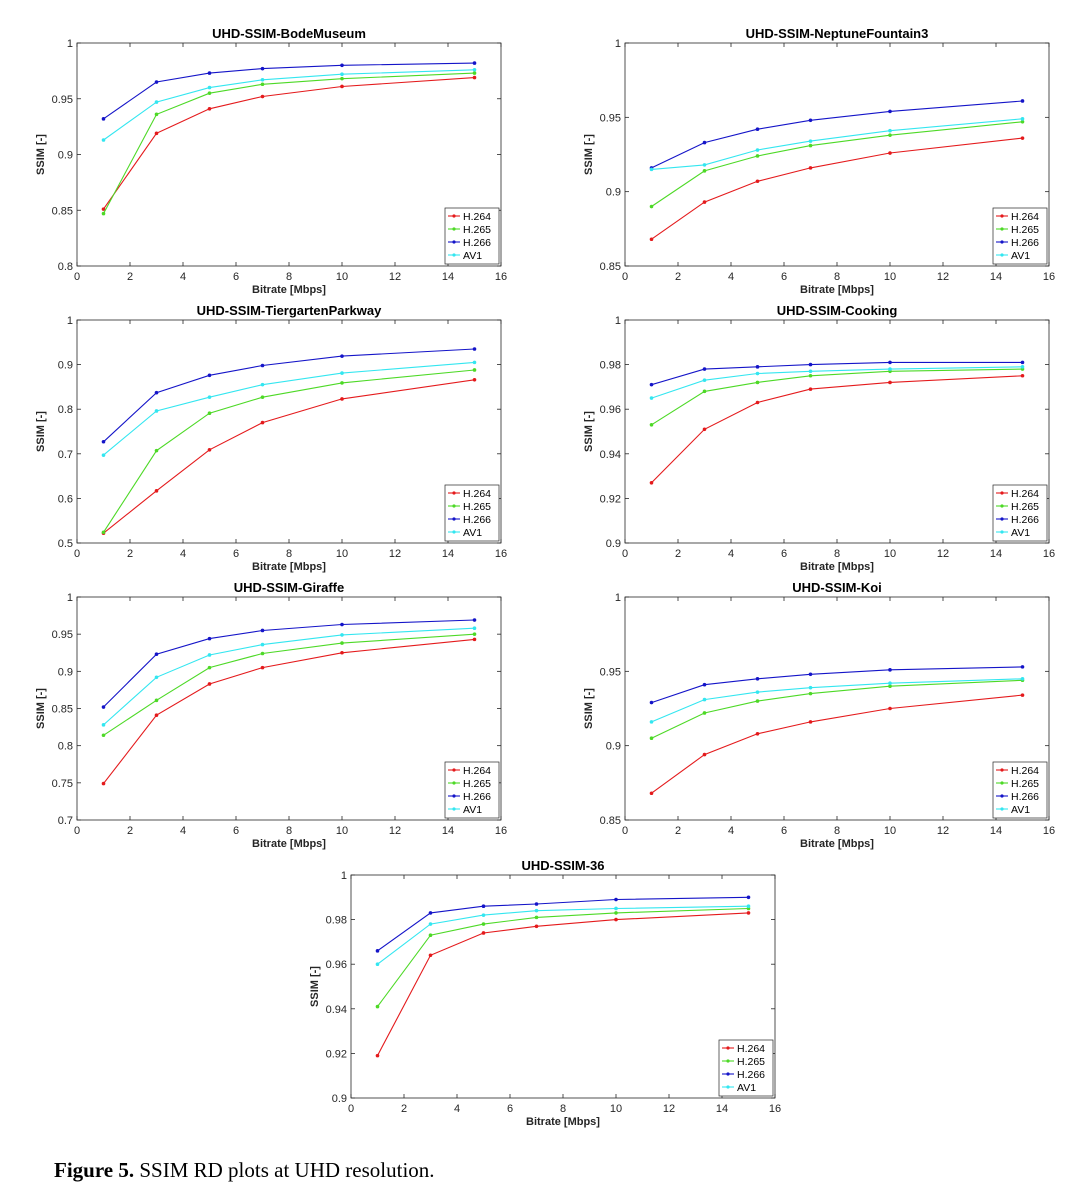 The height and width of the screenshot is (1200, 1088). I want to click on y-tick-label: 0.75, so click(62, 784).